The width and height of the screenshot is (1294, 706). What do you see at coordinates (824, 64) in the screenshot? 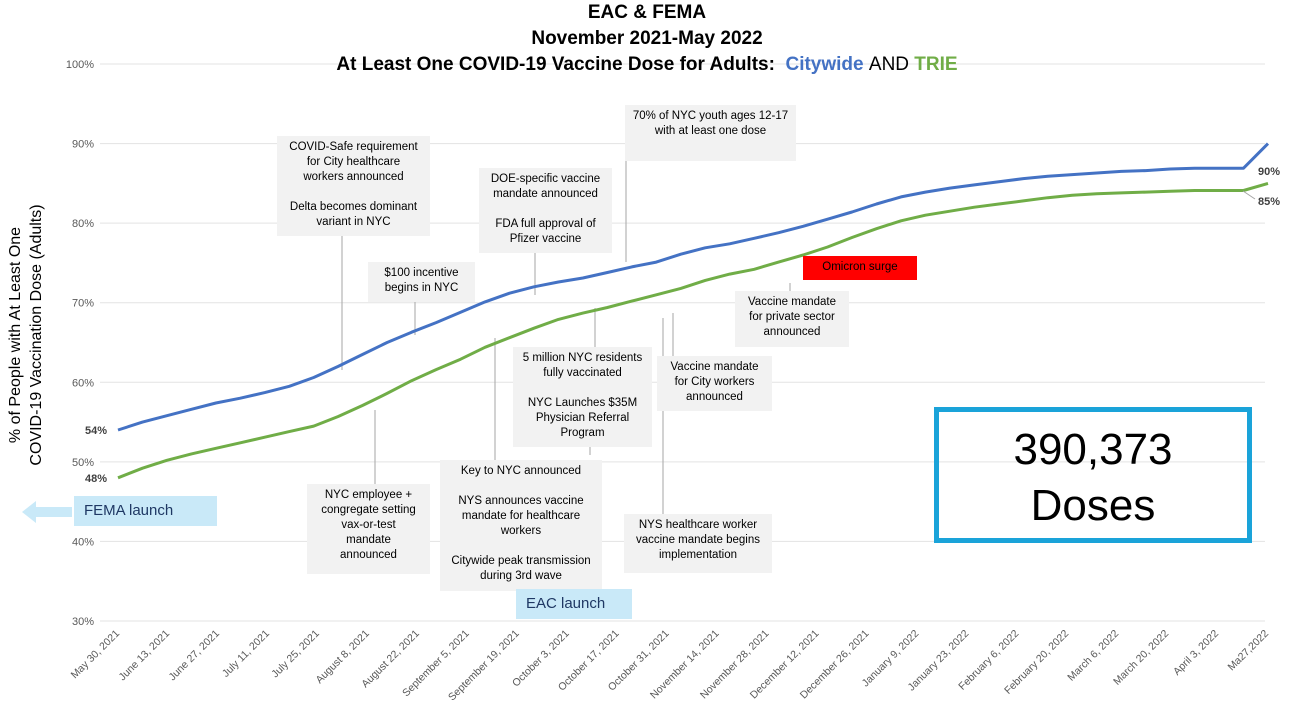
I see `title-citywide: Citywide` at bounding box center [824, 64].